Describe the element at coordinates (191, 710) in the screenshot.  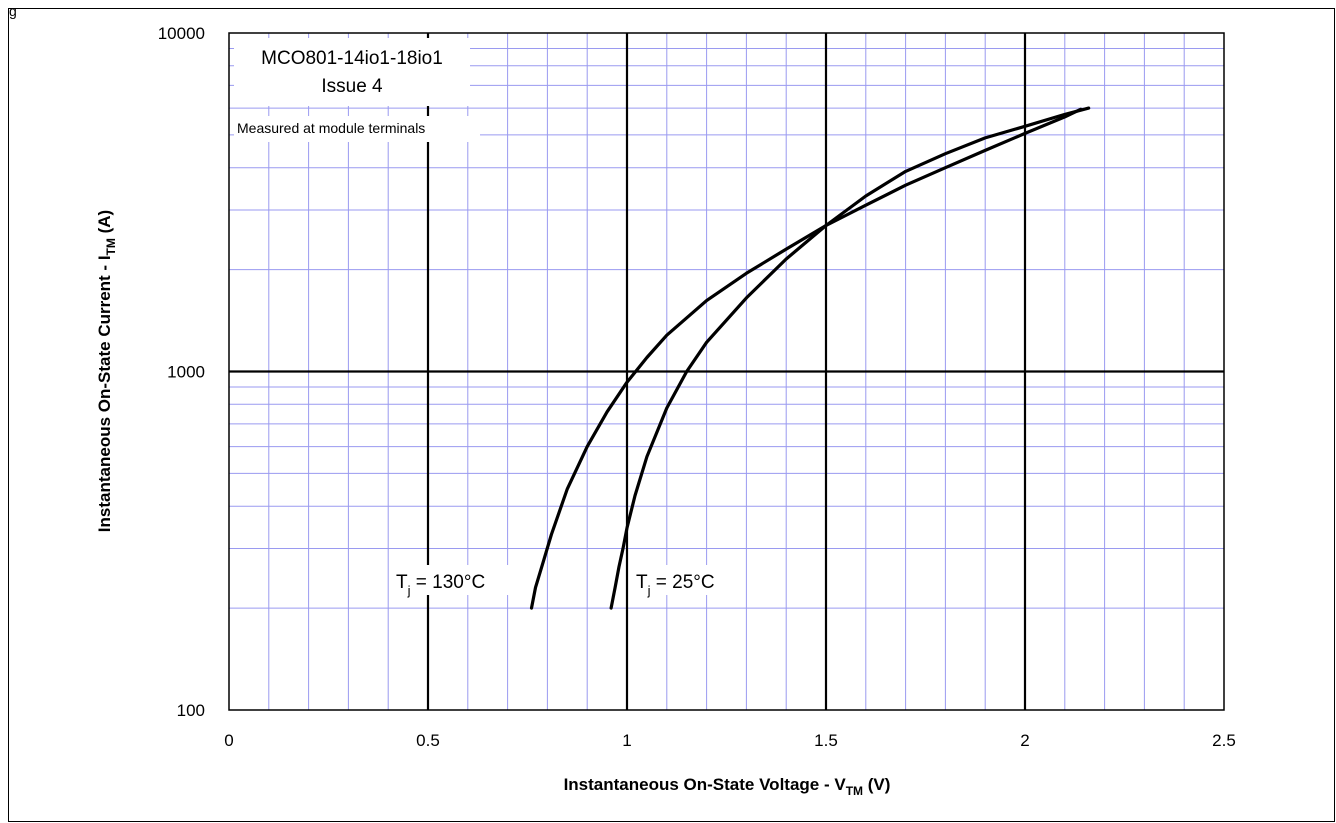
I see `y-tick-label: 100` at that location.